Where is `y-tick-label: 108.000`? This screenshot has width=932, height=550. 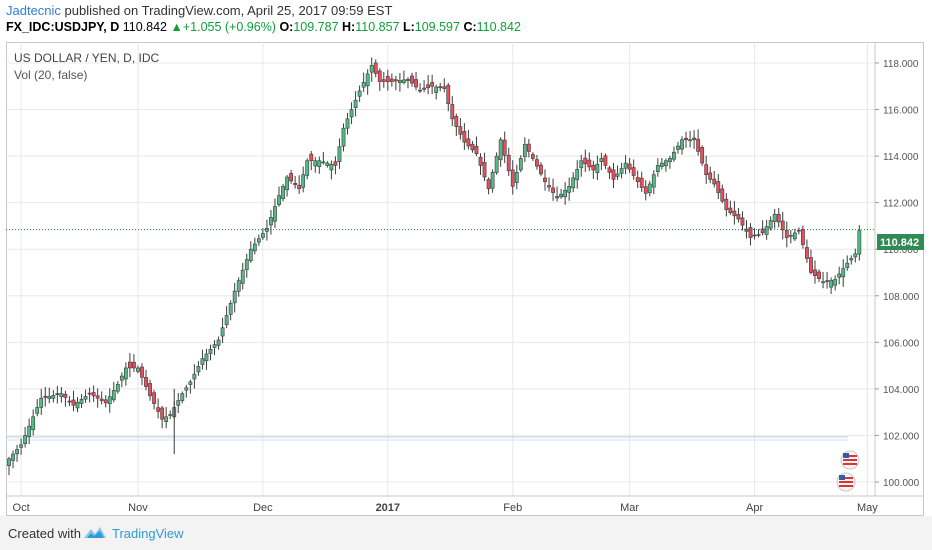 y-tick-label: 108.000 is located at coordinates (901, 297).